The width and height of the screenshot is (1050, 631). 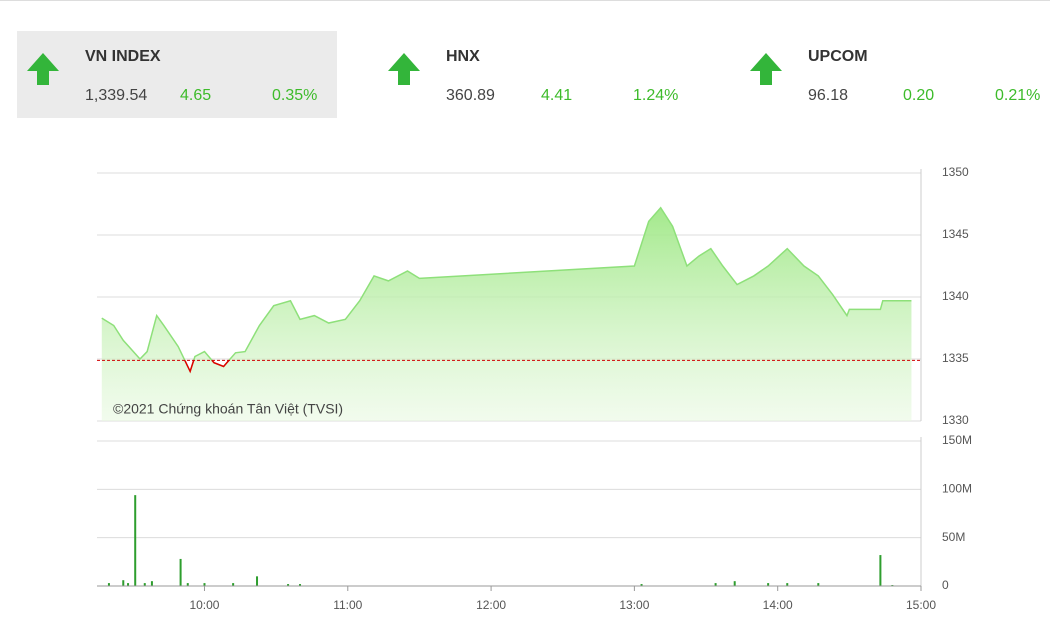 What do you see at coordinates (895, 74) in the screenshot?
I see `index-card: UPCOM 96.18 0.20 0.21%` at bounding box center [895, 74].